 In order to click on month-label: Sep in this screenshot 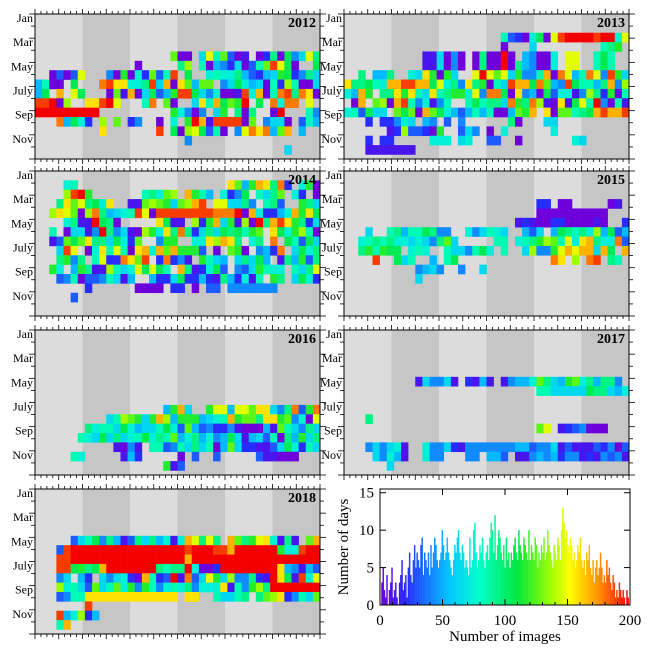, I will do `click(24, 115)`.